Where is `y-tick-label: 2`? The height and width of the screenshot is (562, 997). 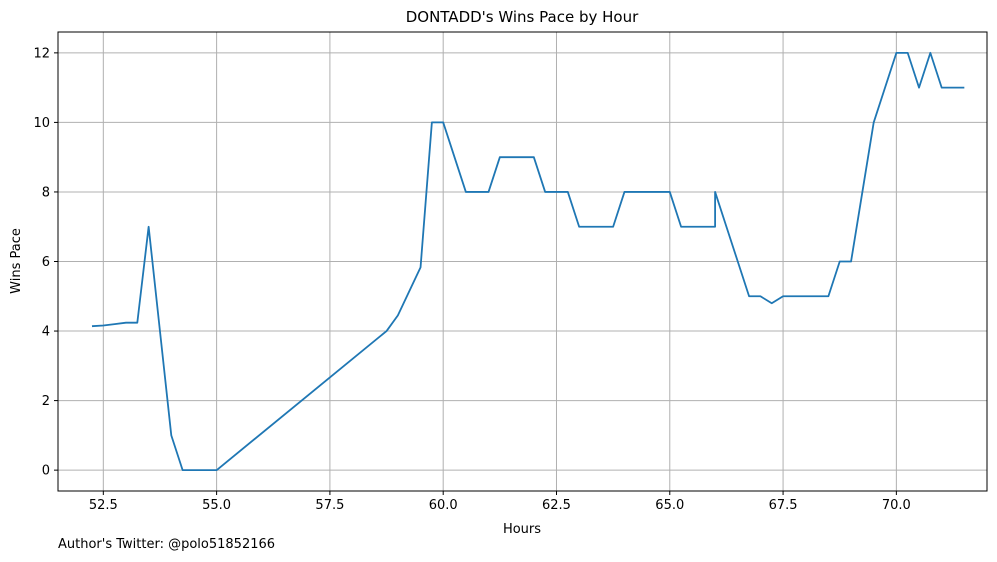 y-tick-label: 2 is located at coordinates (46, 401).